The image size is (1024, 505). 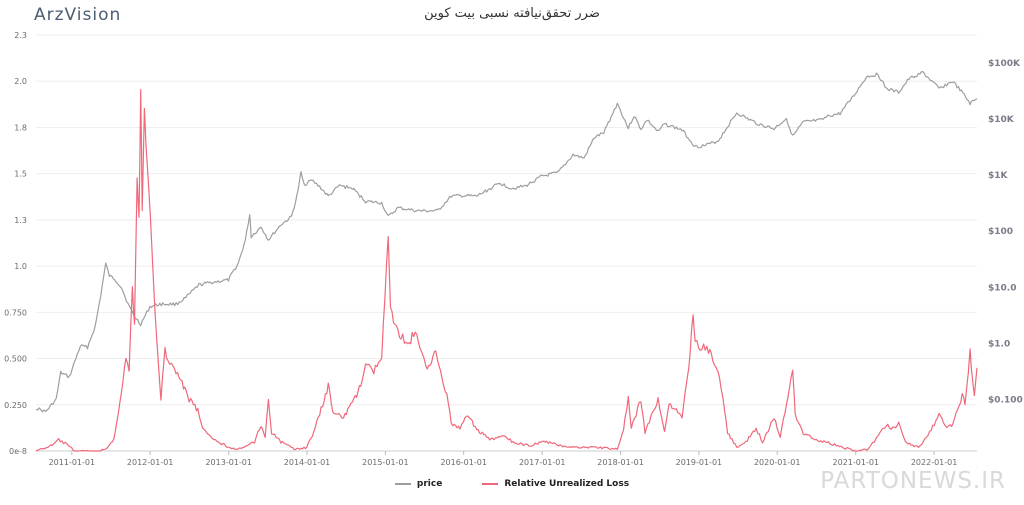 I want to click on x-tick-label: 2011-01-01, so click(x=72, y=462).